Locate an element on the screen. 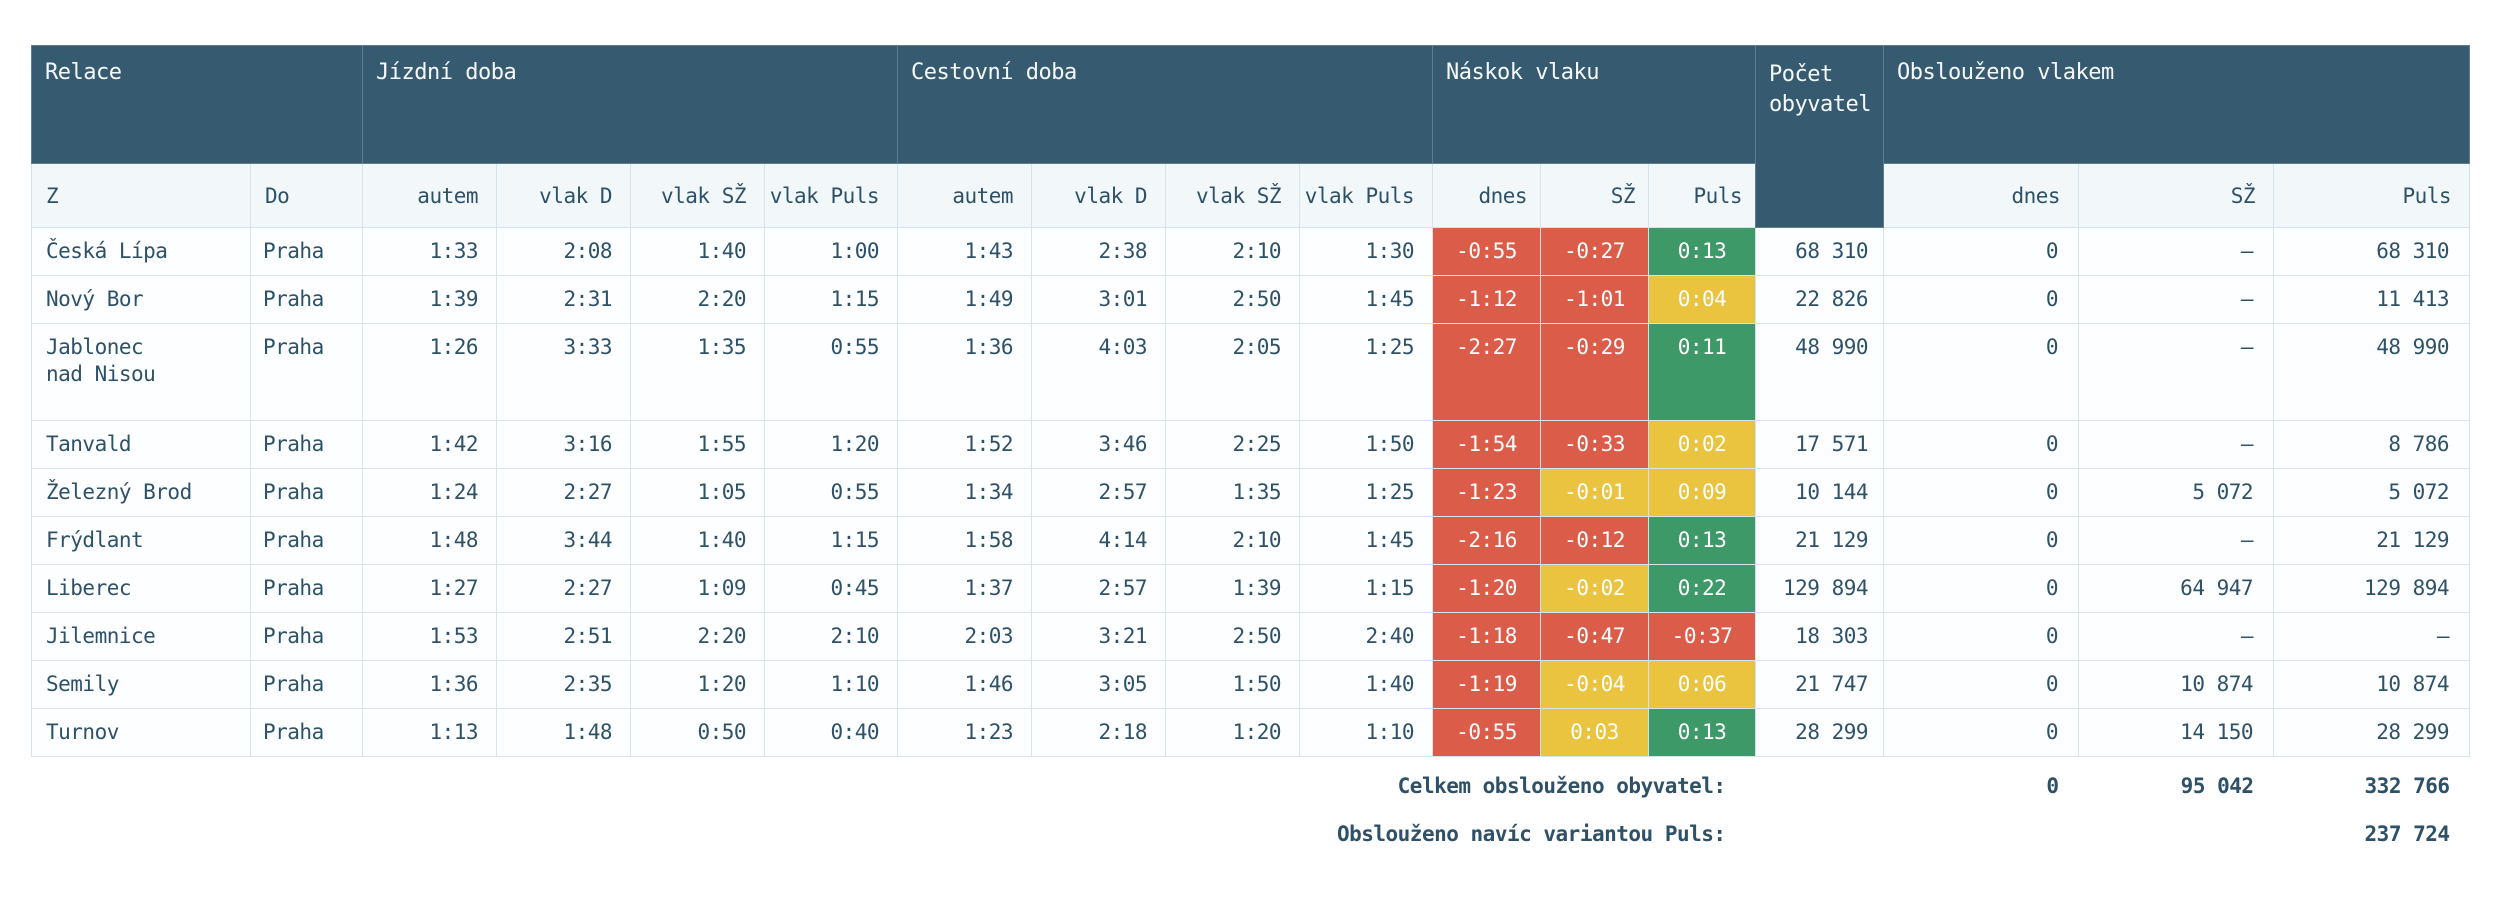  cell-pocet-obyvatel: 21 129 is located at coordinates (1820, 540).